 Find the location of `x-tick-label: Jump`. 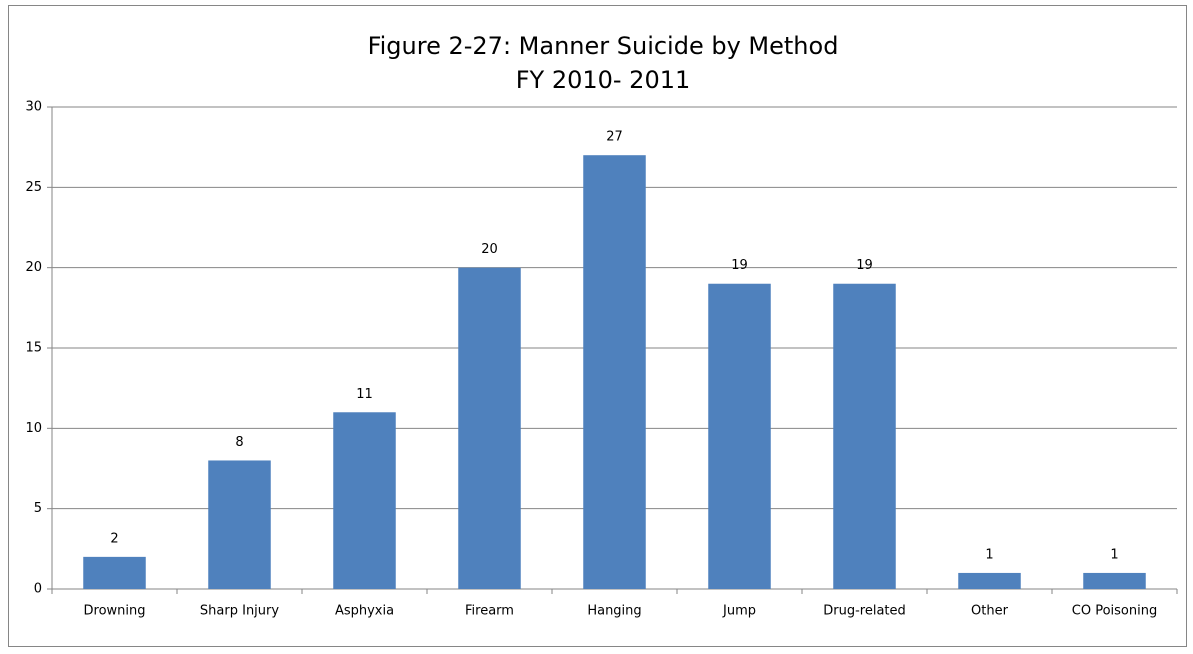

x-tick-label: Jump is located at coordinates (739, 611).